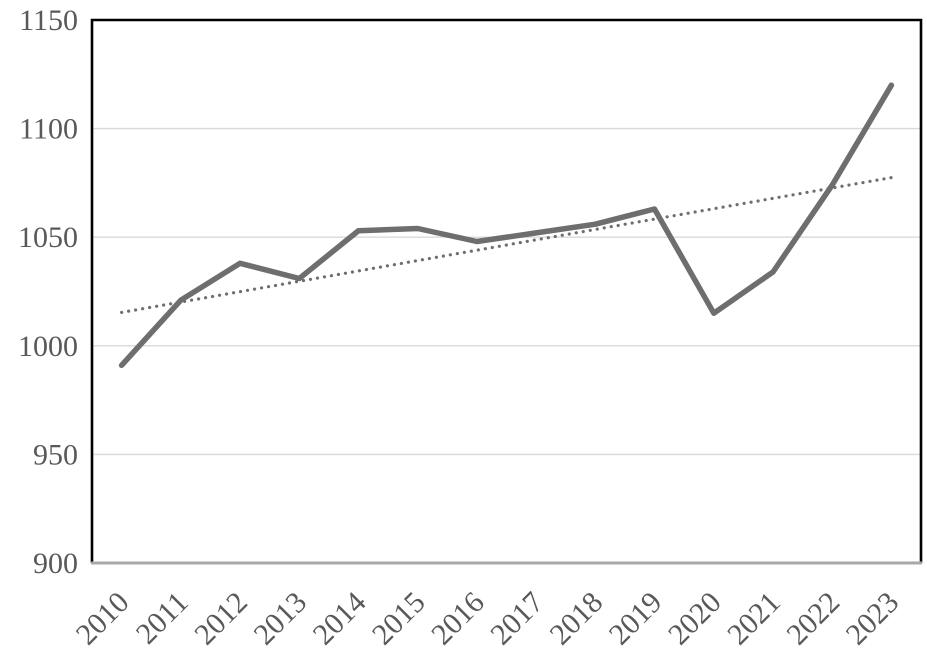  Describe the element at coordinates (280, 619) in the screenshot. I see `x-tick-label: 2013` at that location.